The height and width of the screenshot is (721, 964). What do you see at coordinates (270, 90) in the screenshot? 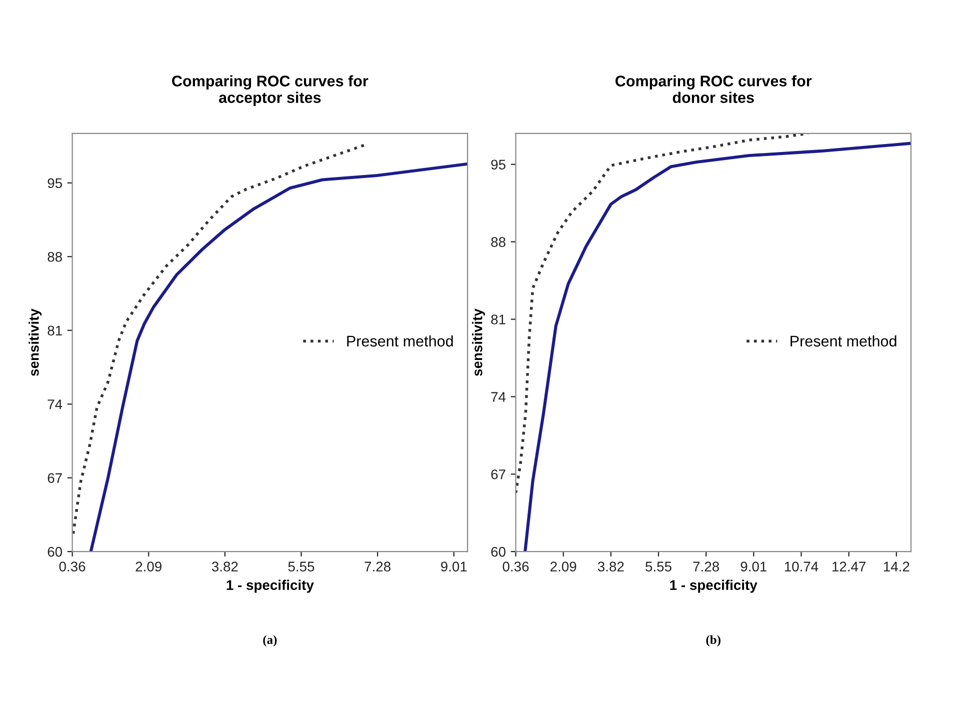
I see `chart-title: Comparing ROC curves for acceptor sites` at bounding box center [270, 90].